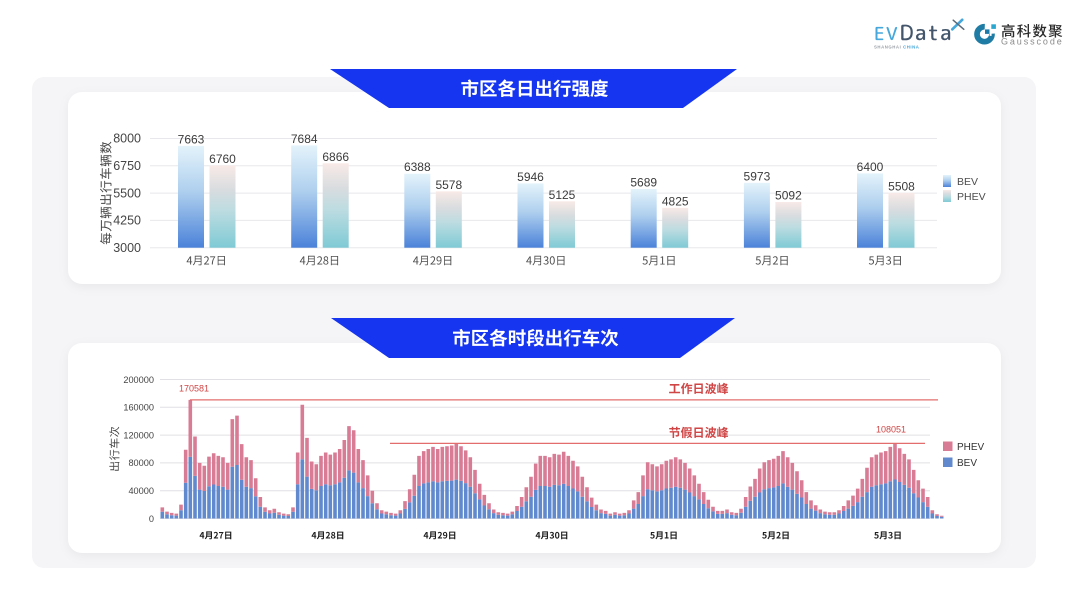  What do you see at coordinates (127, 221) in the screenshot?
I see `svg-text: 4250` at bounding box center [127, 221].